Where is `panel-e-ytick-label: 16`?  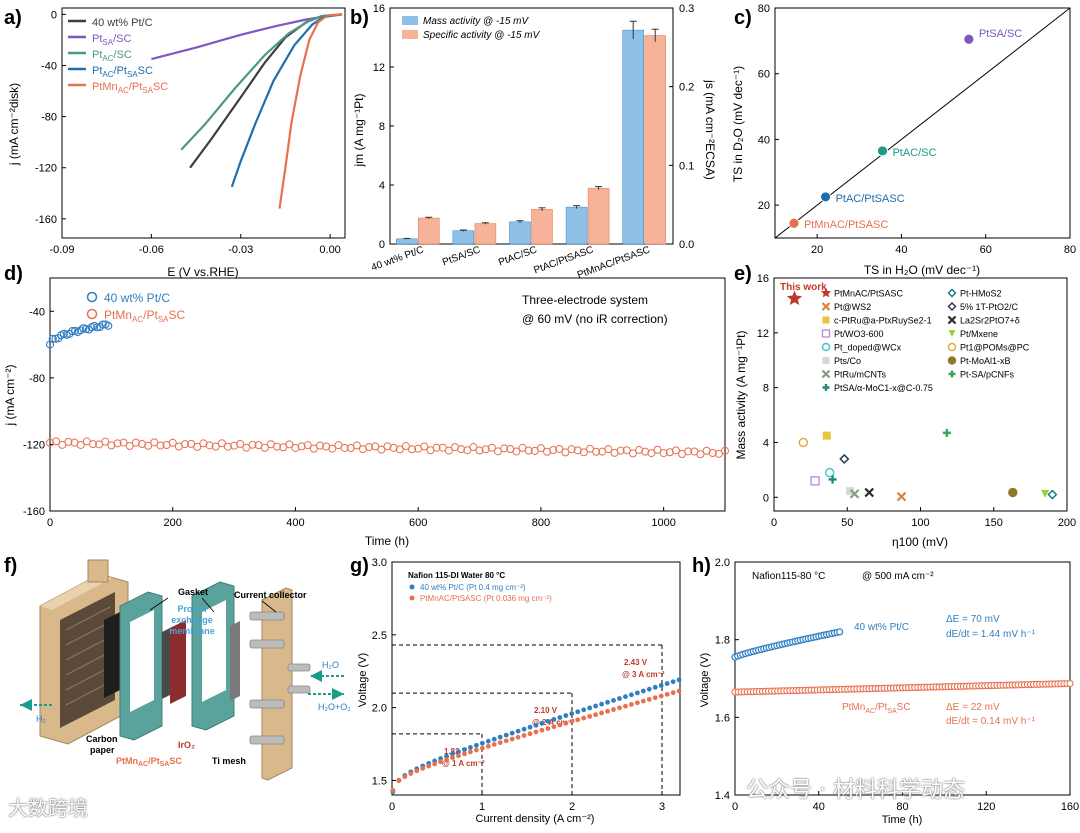
panel-e-ytick-label: 16 is located at coordinates (763, 279).